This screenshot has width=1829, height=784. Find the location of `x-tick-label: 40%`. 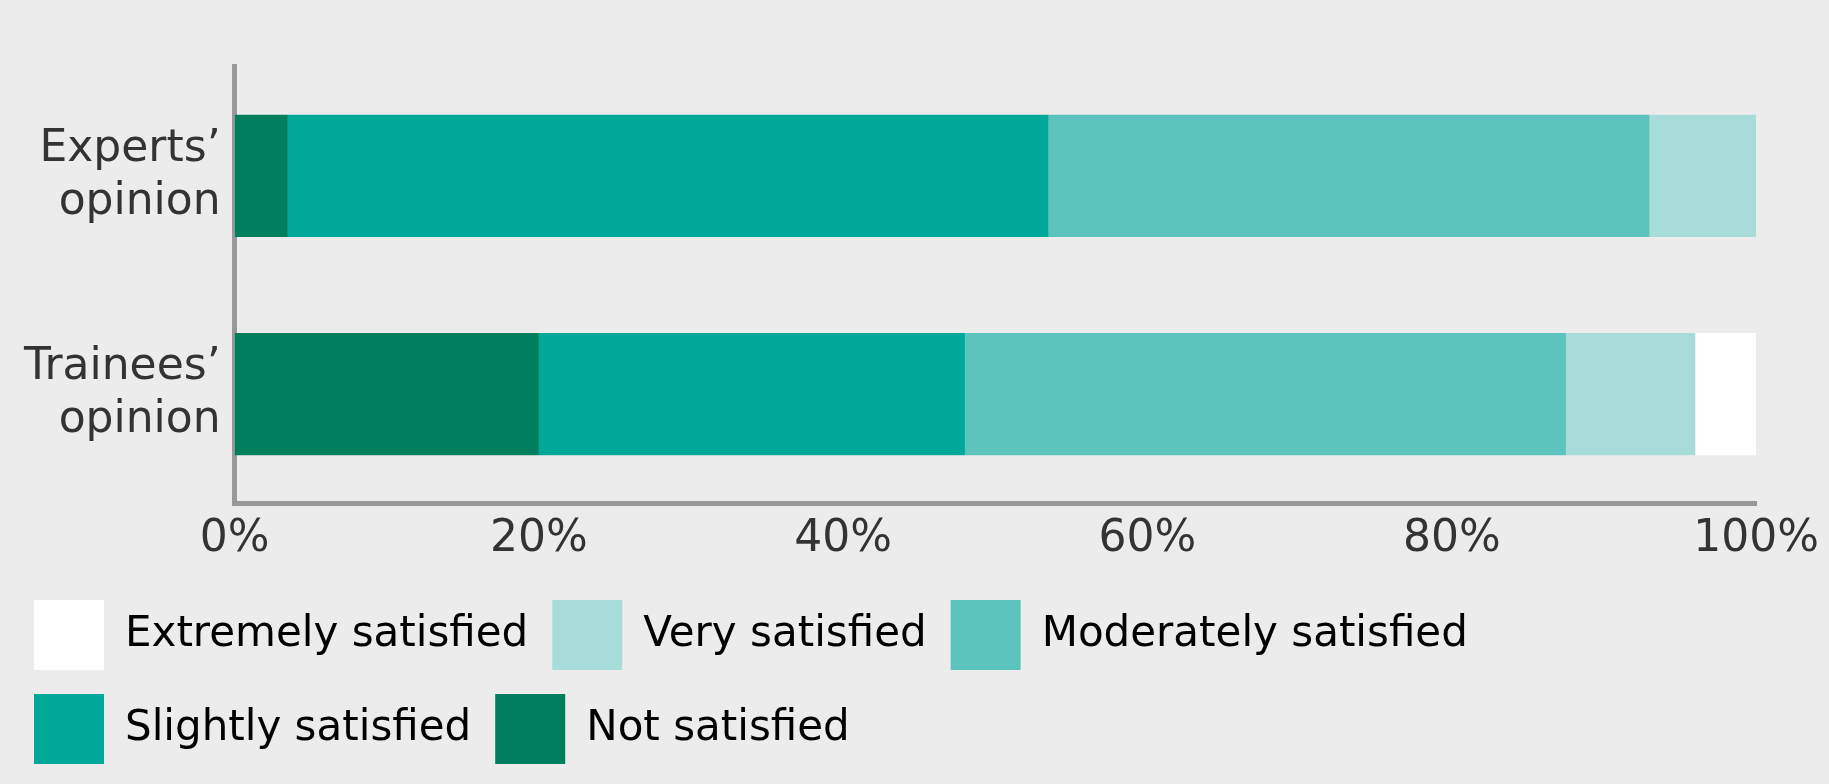

x-tick-label: 40% is located at coordinates (843, 536).